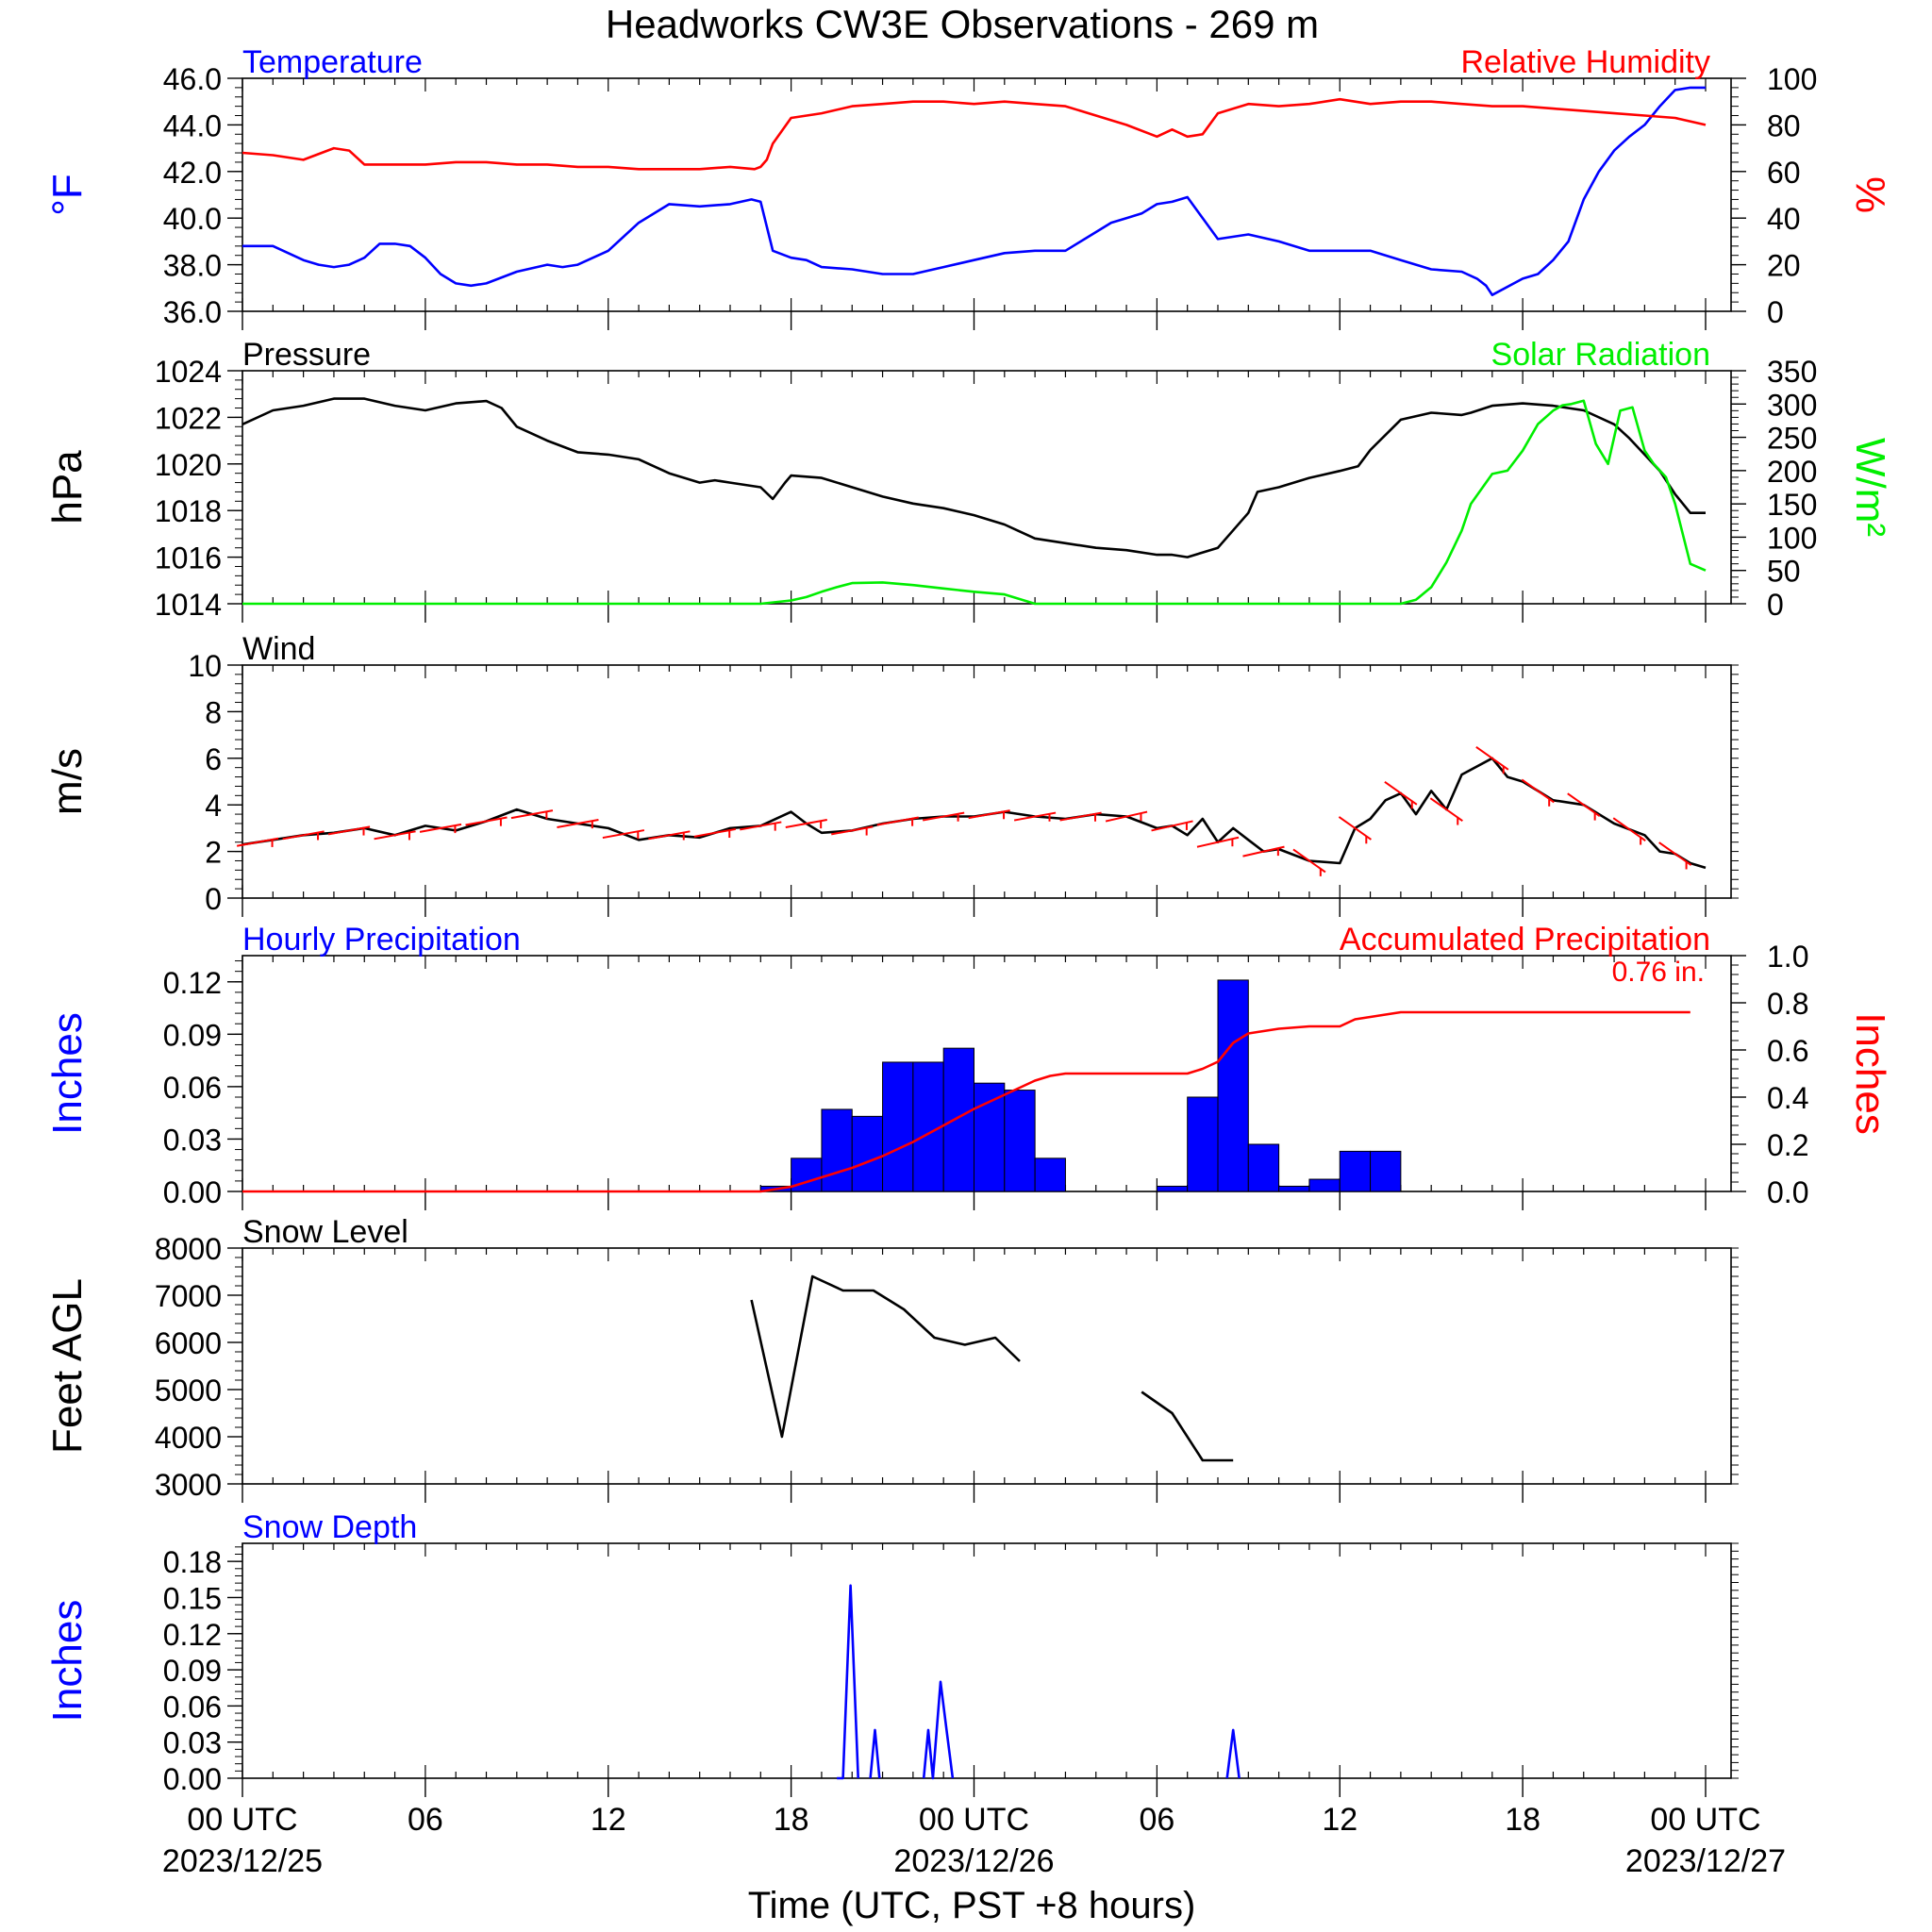 The image size is (1932, 1932). Describe the element at coordinates (189, 1438) in the screenshot. I see `y-tick-label-left: 4000` at that location.